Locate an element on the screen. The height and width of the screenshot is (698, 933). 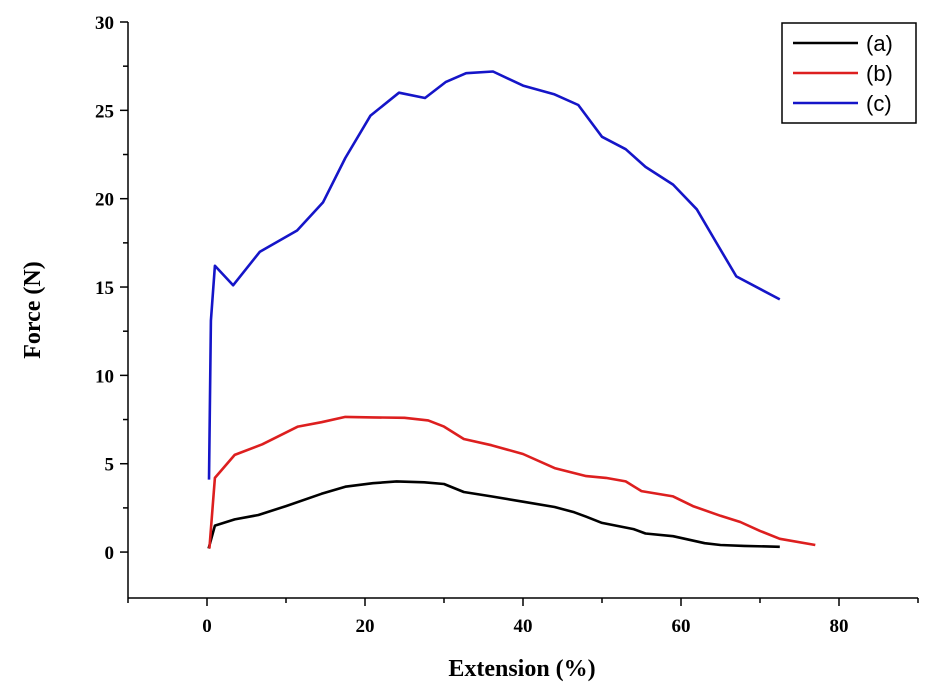
y-tick-label: 5 is located at coordinates (110, 465).